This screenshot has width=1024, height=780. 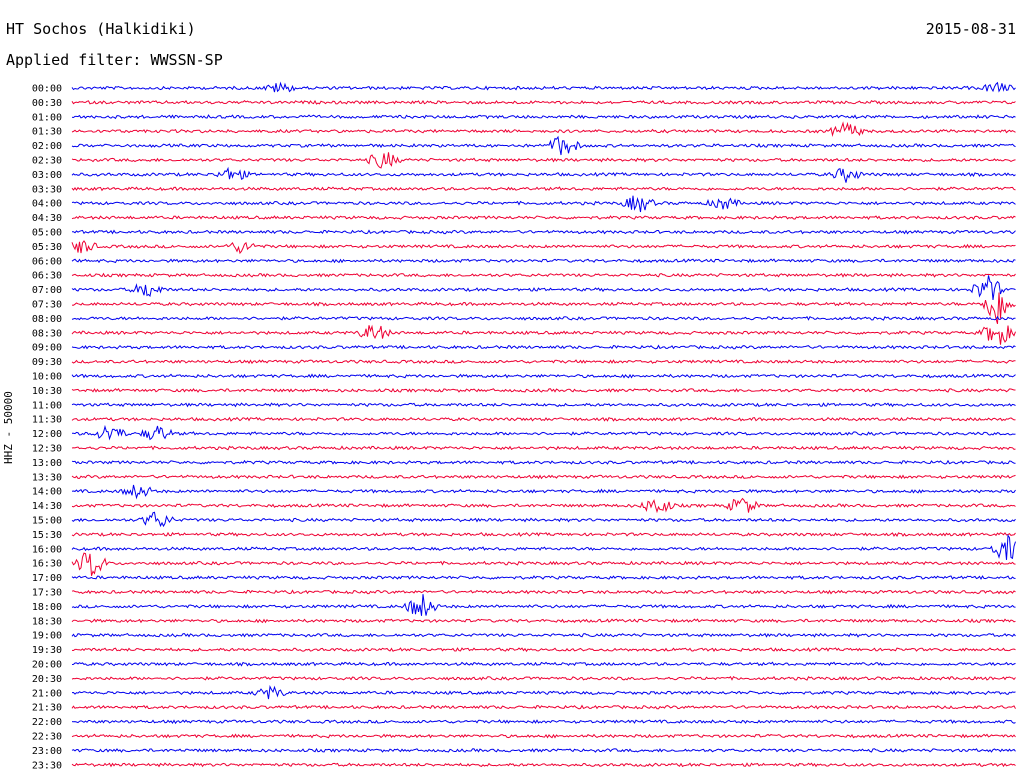 What do you see at coordinates (47, 650) in the screenshot?
I see `row-time-label: 19:30` at bounding box center [47, 650].